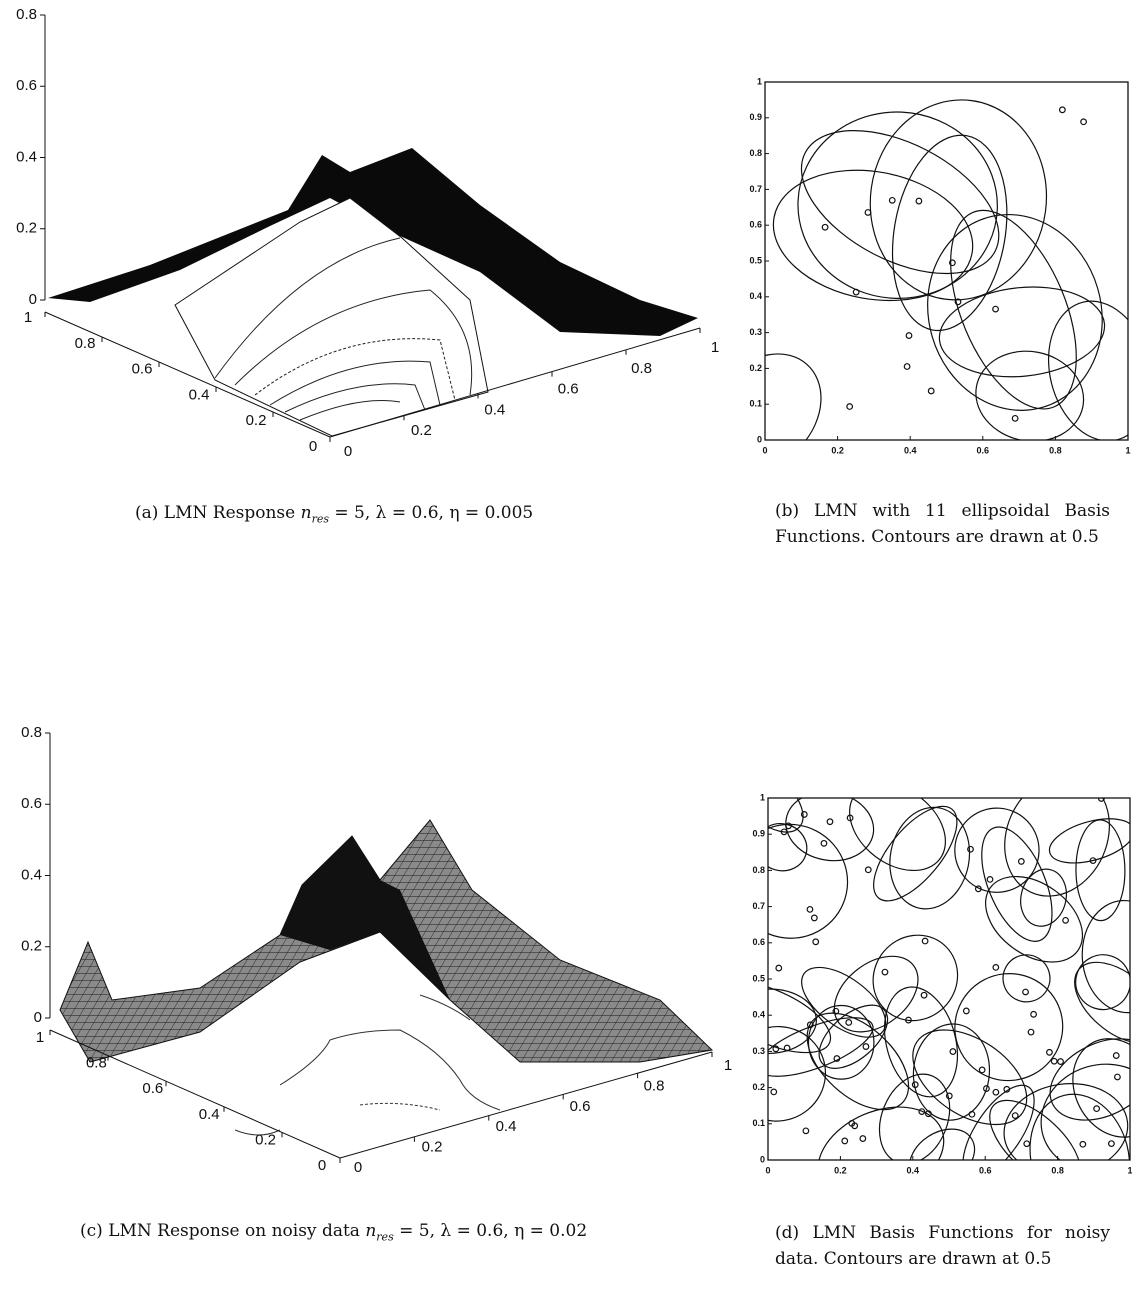 Image resolution: width=1132 pixels, height=1294 pixels. Describe the element at coordinates (755, 332) in the screenshot. I see `y-tick-label: 0.3` at that location.